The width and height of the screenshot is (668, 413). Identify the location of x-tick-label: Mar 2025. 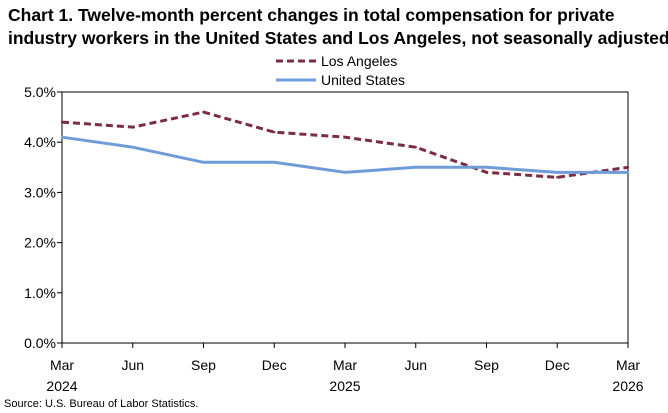
(344, 375).